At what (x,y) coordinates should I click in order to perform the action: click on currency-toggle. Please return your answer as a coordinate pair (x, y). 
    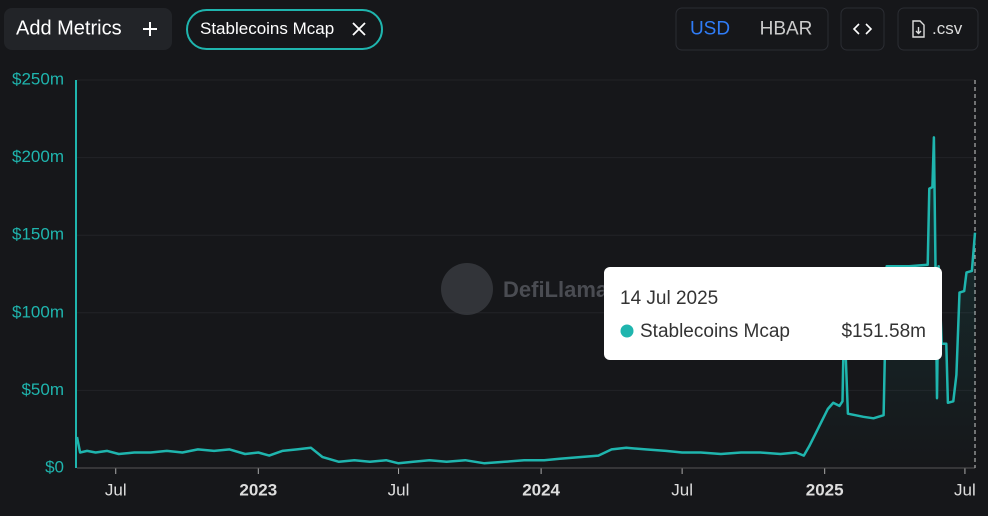
    Looking at the image, I should click on (752, 29).